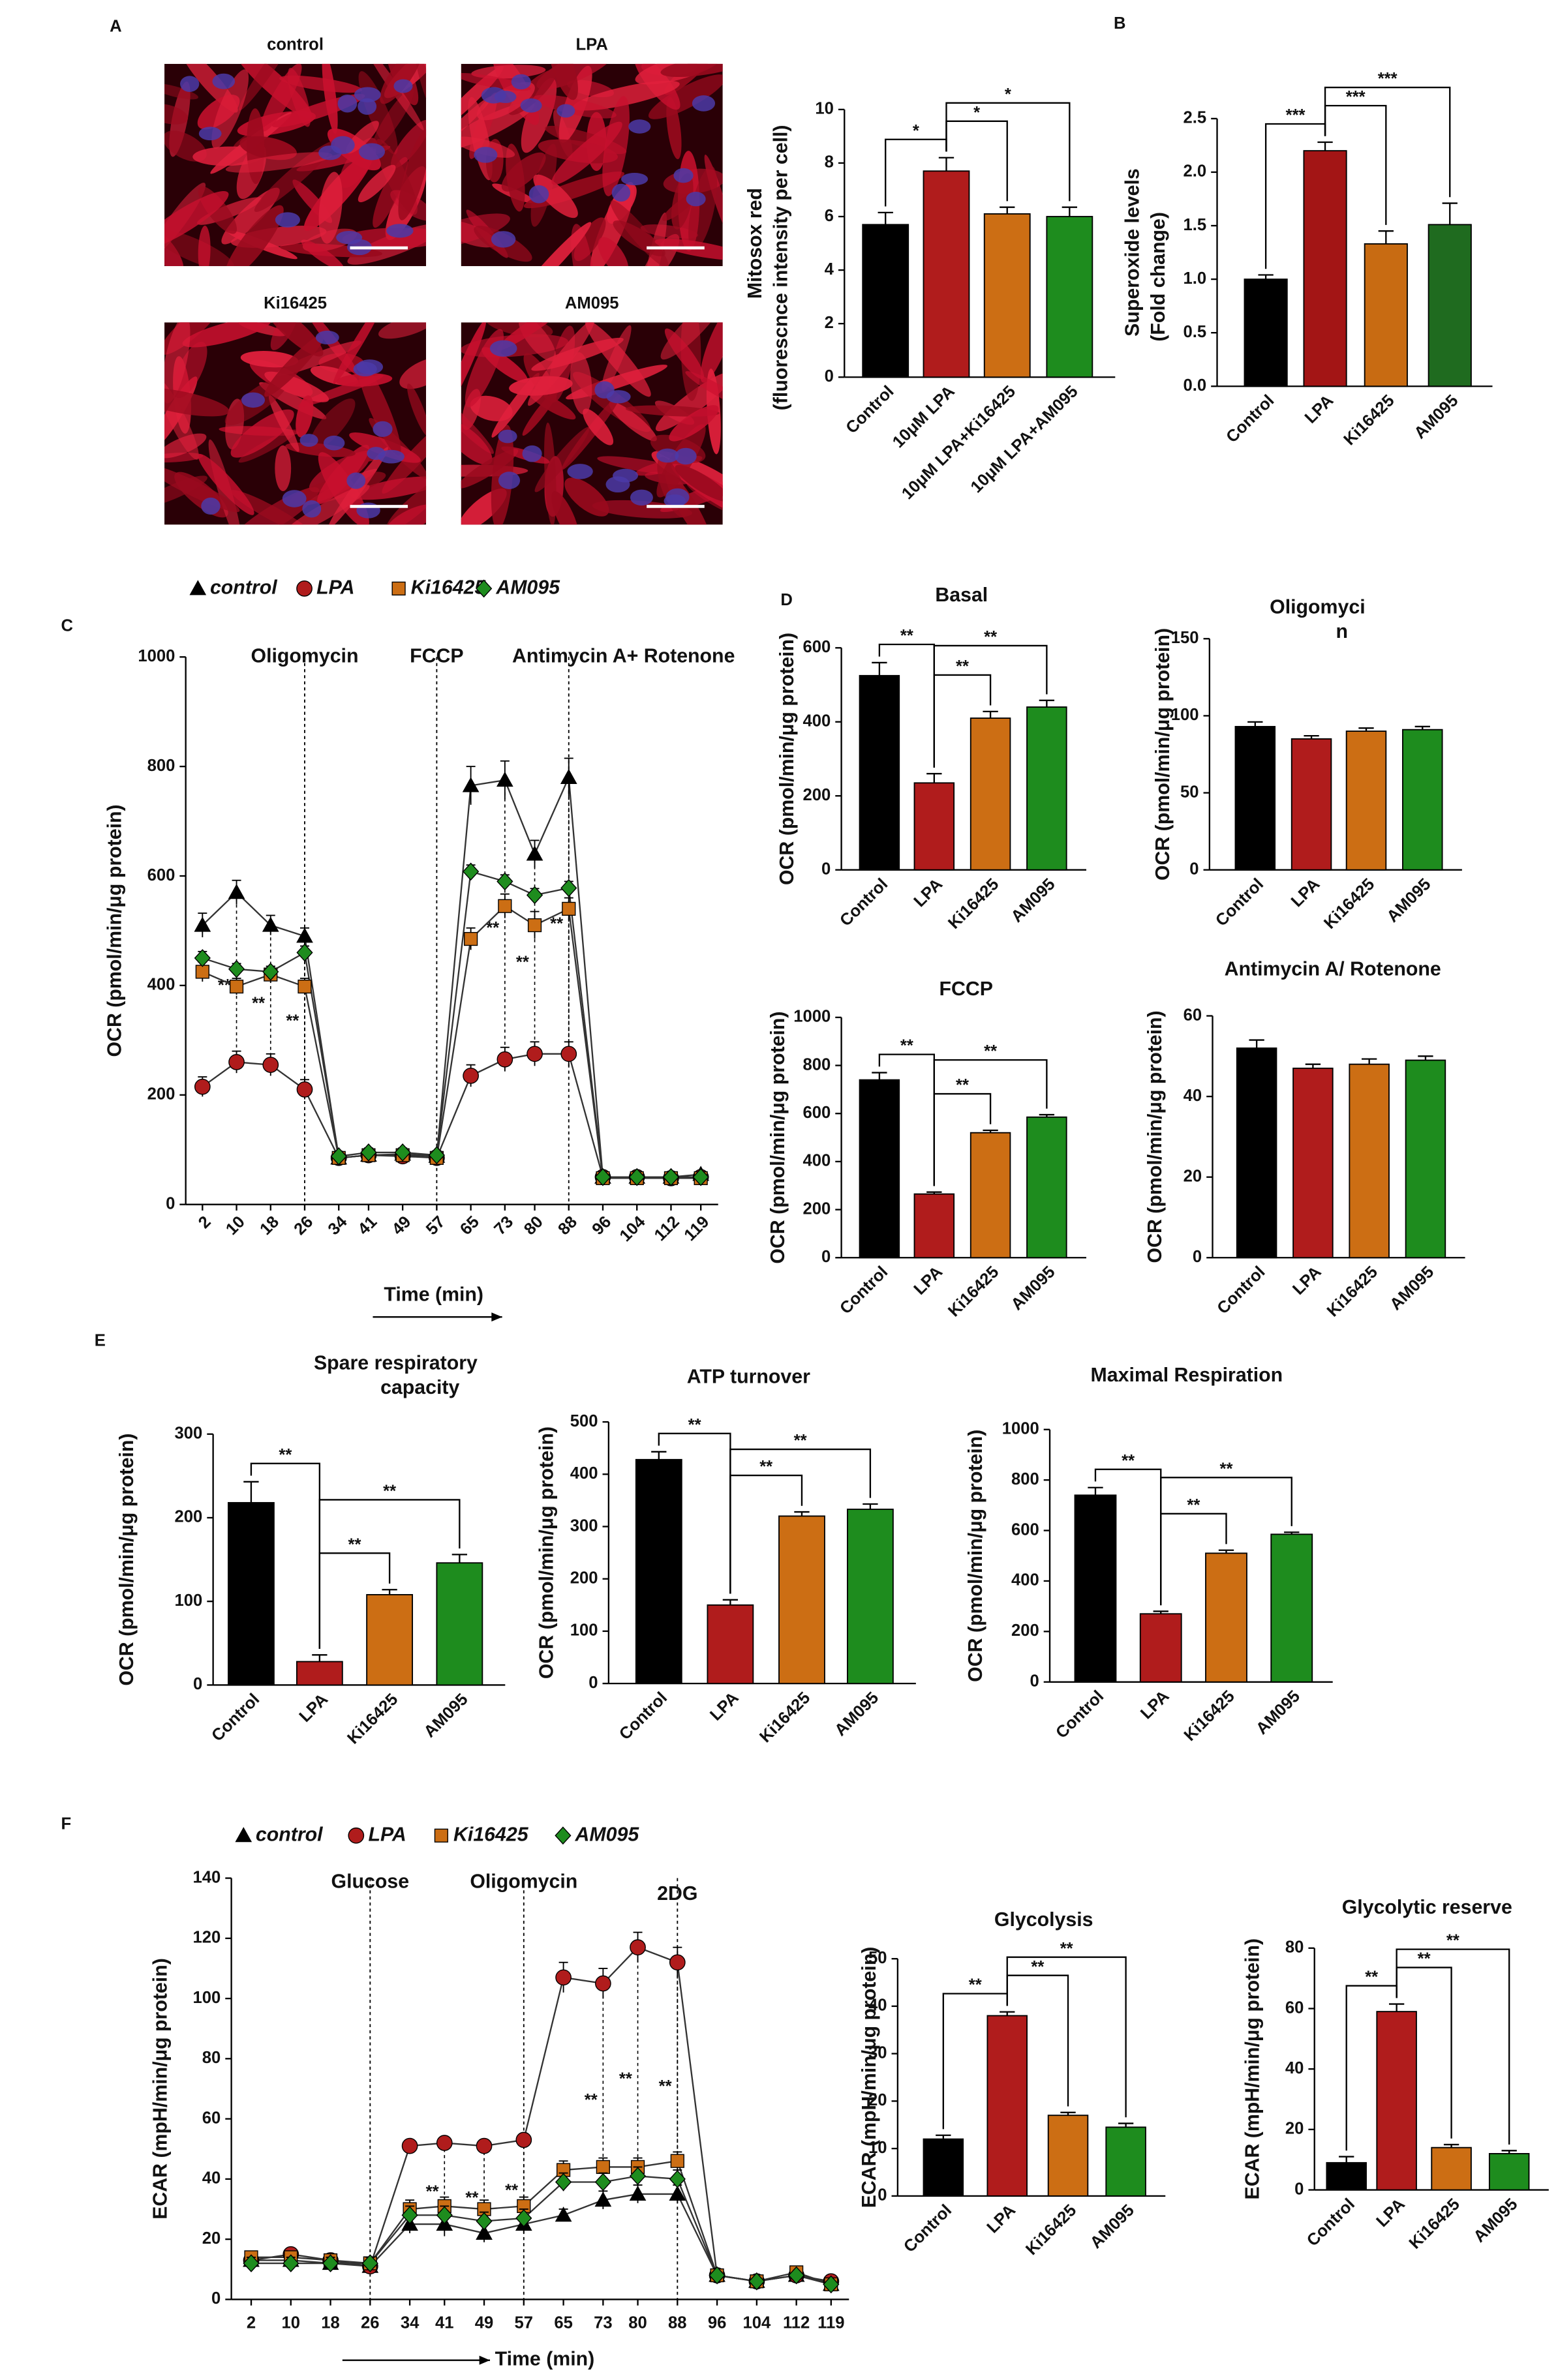  Describe the element at coordinates (1020, 1428) in the screenshot. I see `y-tick-label: 1000` at that location.